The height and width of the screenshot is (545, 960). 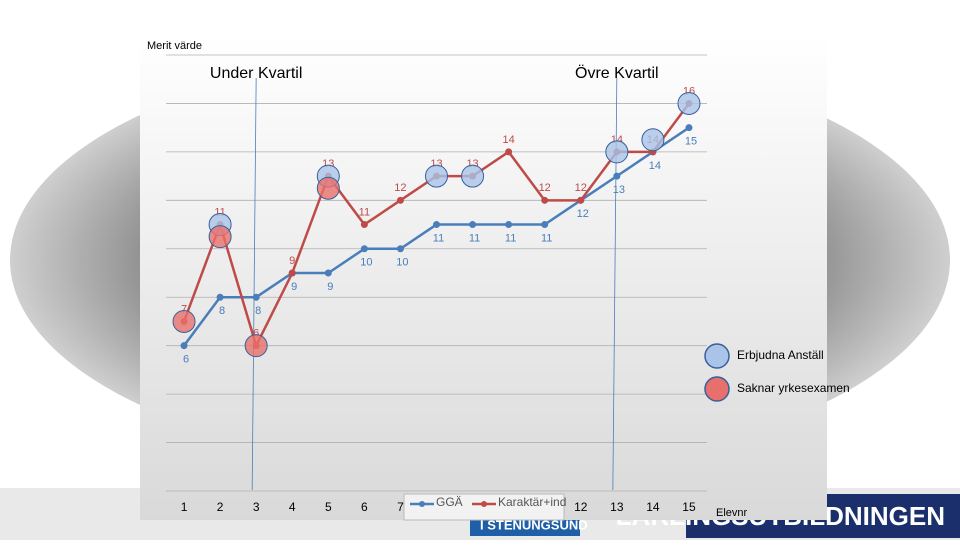 I want to click on y-axis-label: Merit värde, so click(x=174, y=46).